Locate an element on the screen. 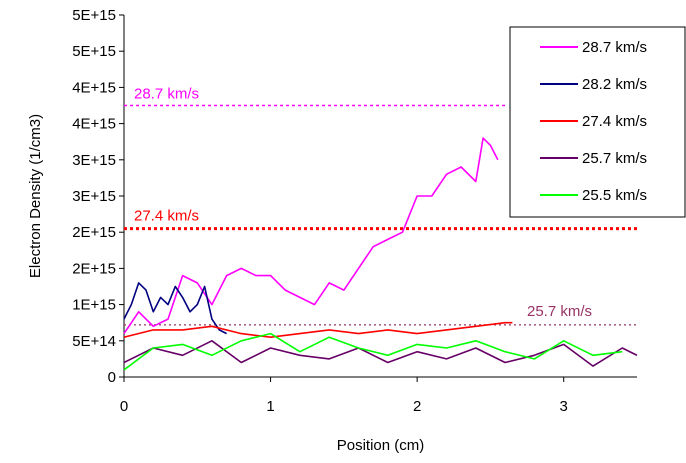 Image resolution: width=686 pixels, height=463 pixels. legend-label: 25.5 km/s is located at coordinates (614, 195).